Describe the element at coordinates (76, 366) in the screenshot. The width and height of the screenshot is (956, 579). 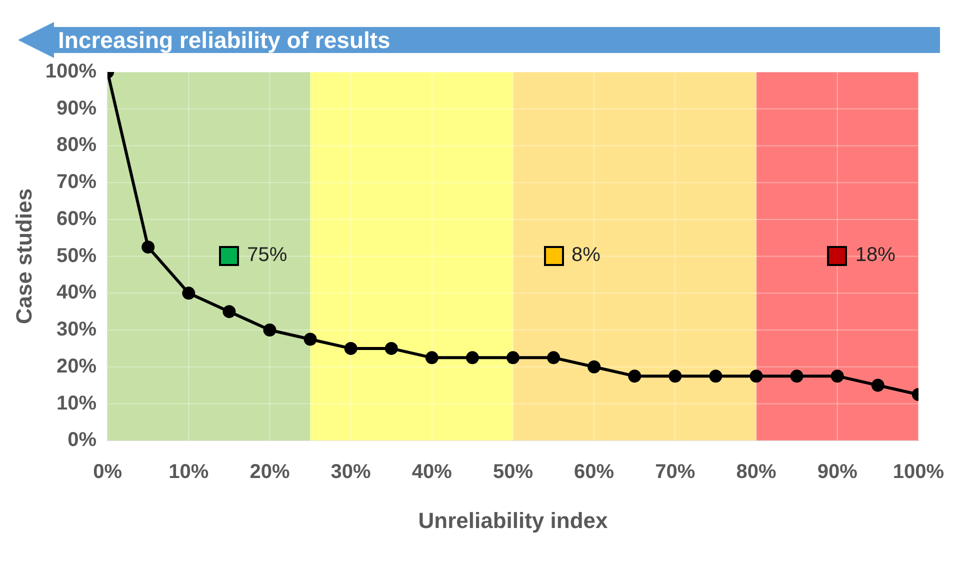
I see `y-tick-label: 20%` at that location.